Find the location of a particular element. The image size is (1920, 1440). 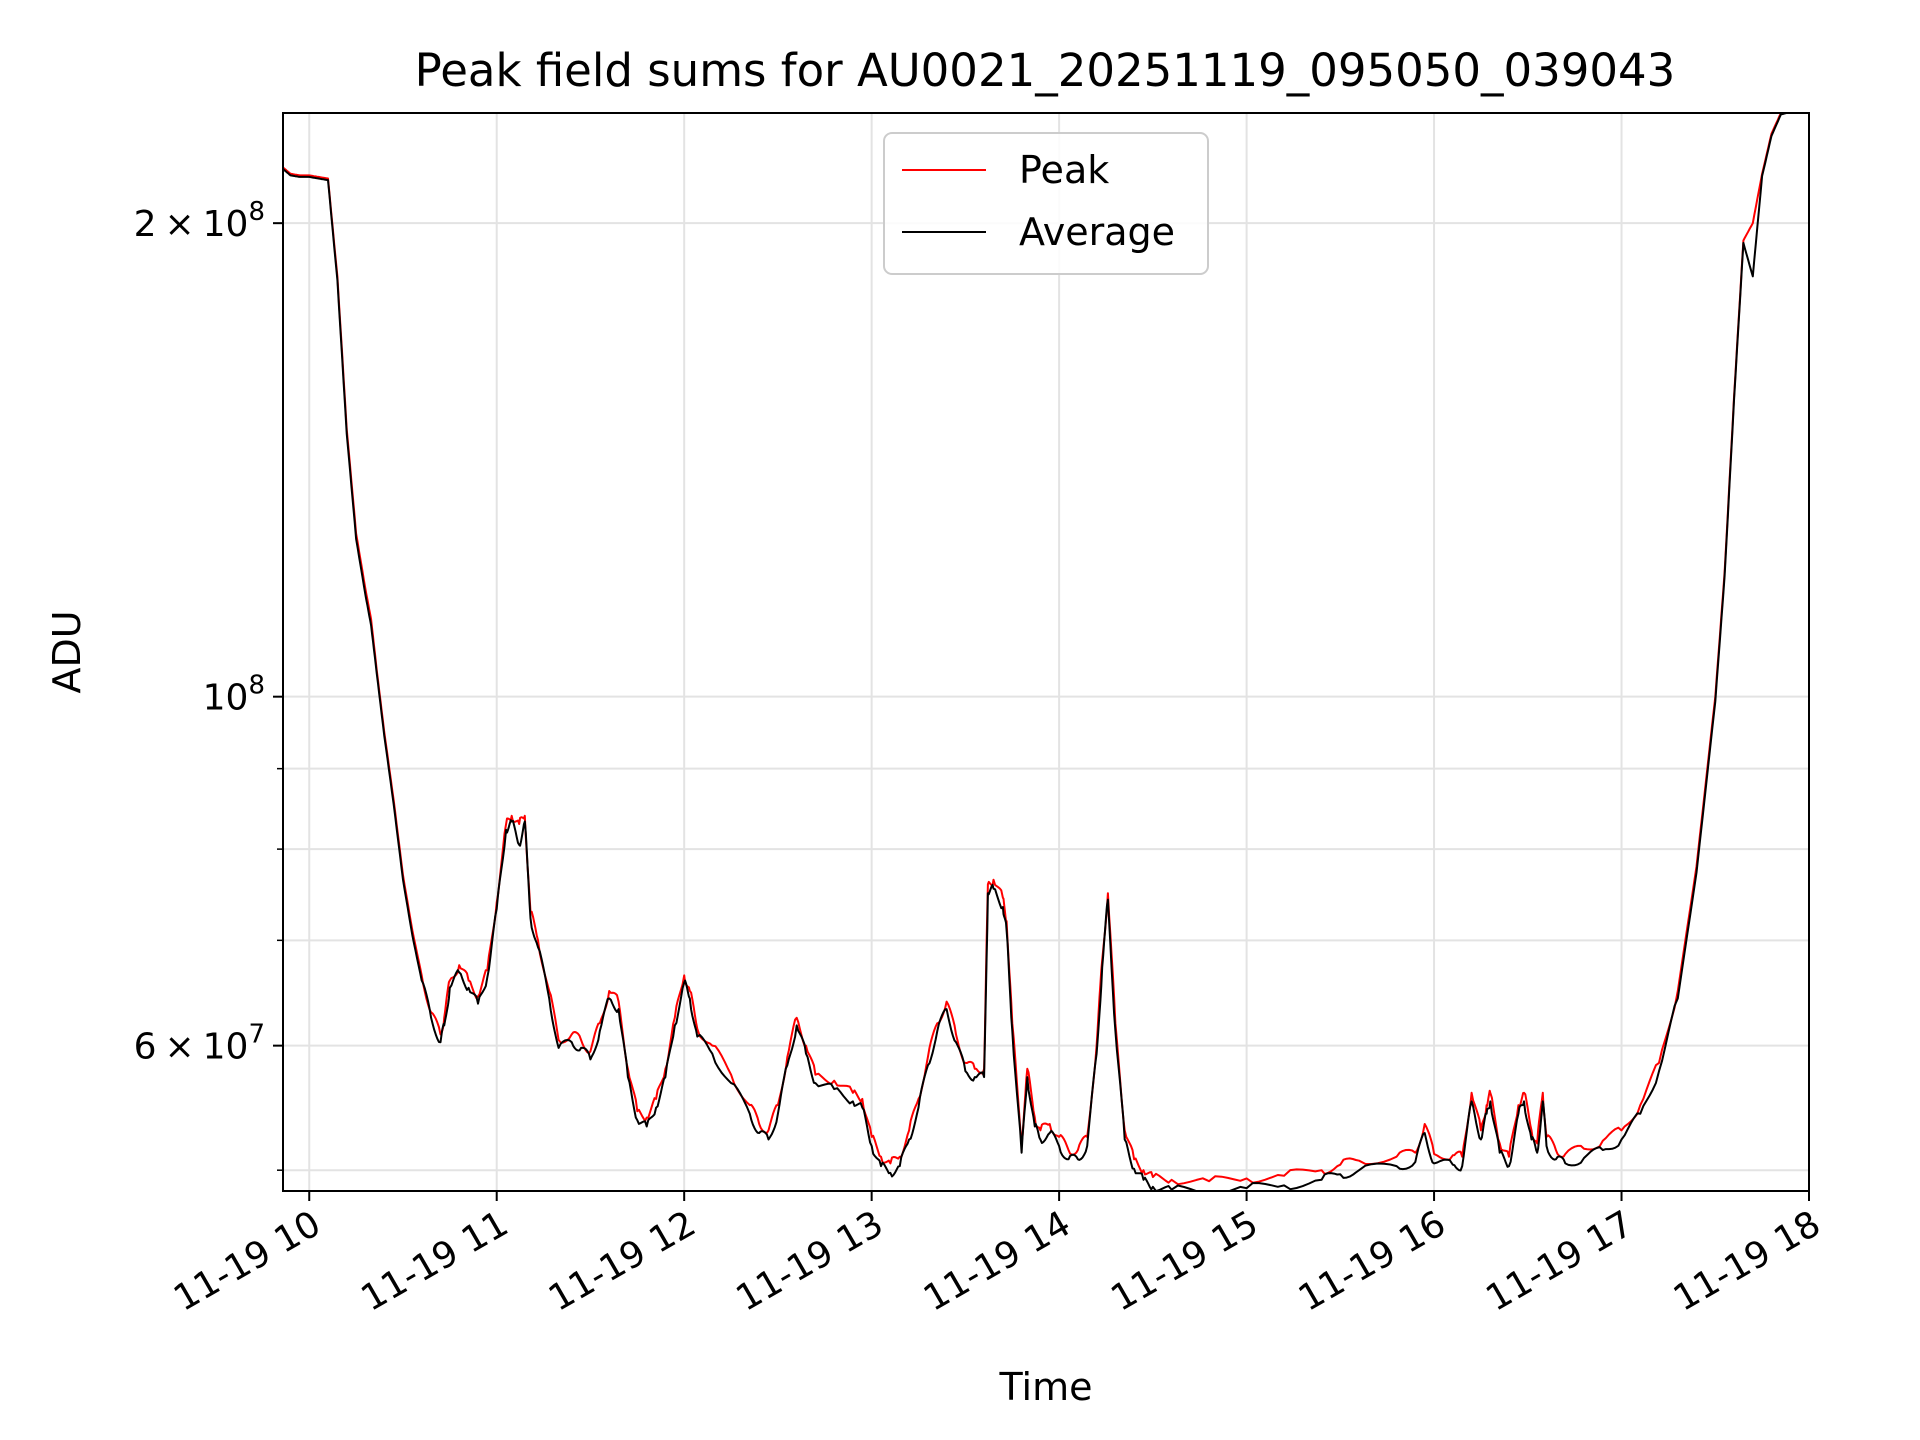

y-tick-label: 2 × 10⁸ is located at coordinates (199, 221).